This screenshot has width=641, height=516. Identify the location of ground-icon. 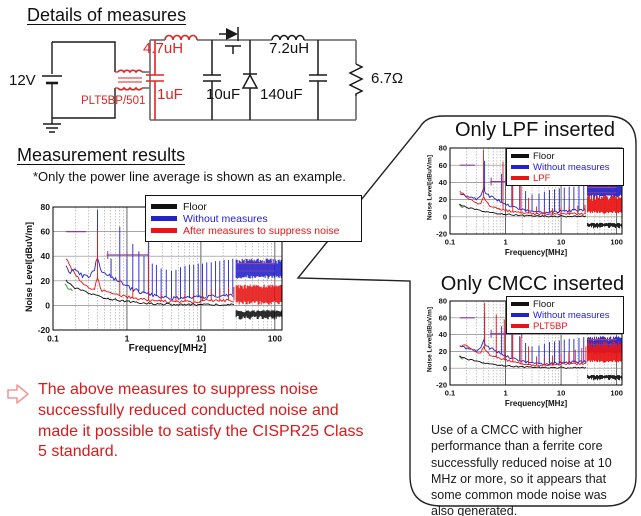
(52, 125).